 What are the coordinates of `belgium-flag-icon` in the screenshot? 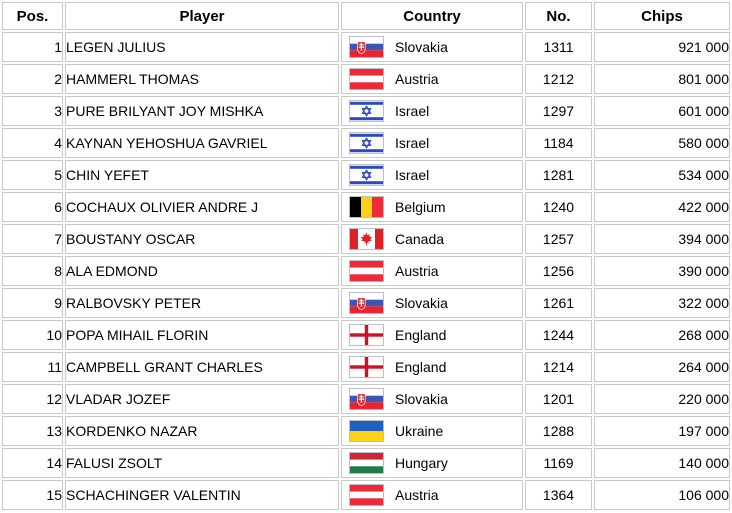 It's located at (366, 207).